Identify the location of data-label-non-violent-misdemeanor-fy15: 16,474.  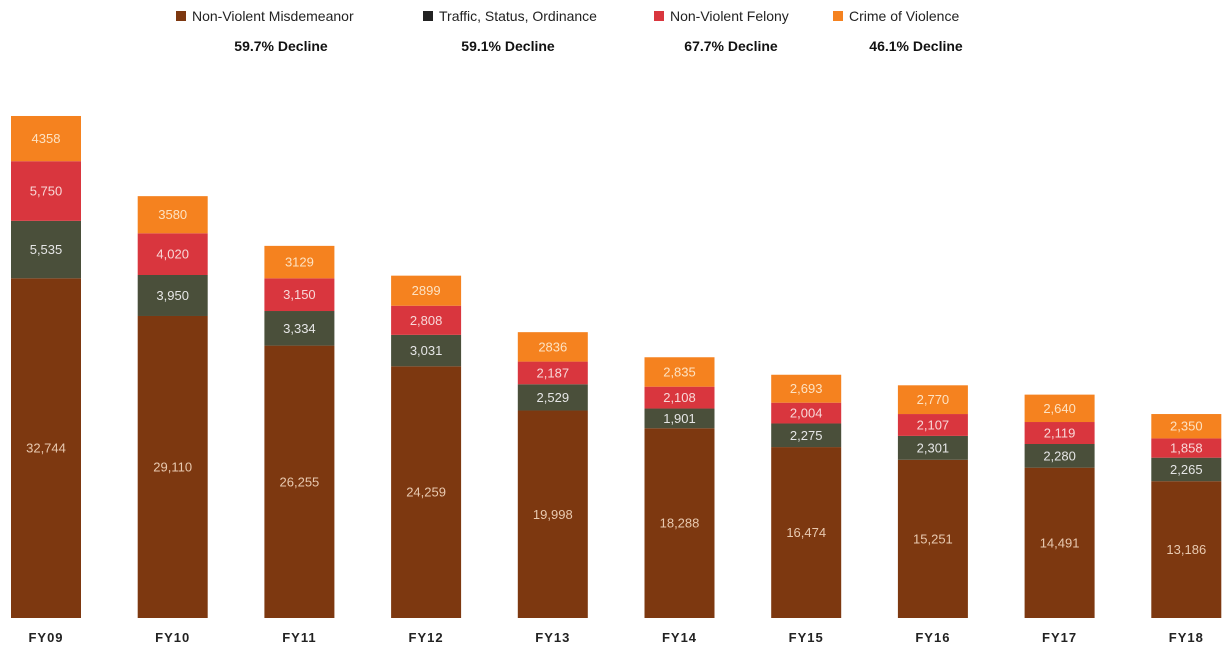
(806, 532).